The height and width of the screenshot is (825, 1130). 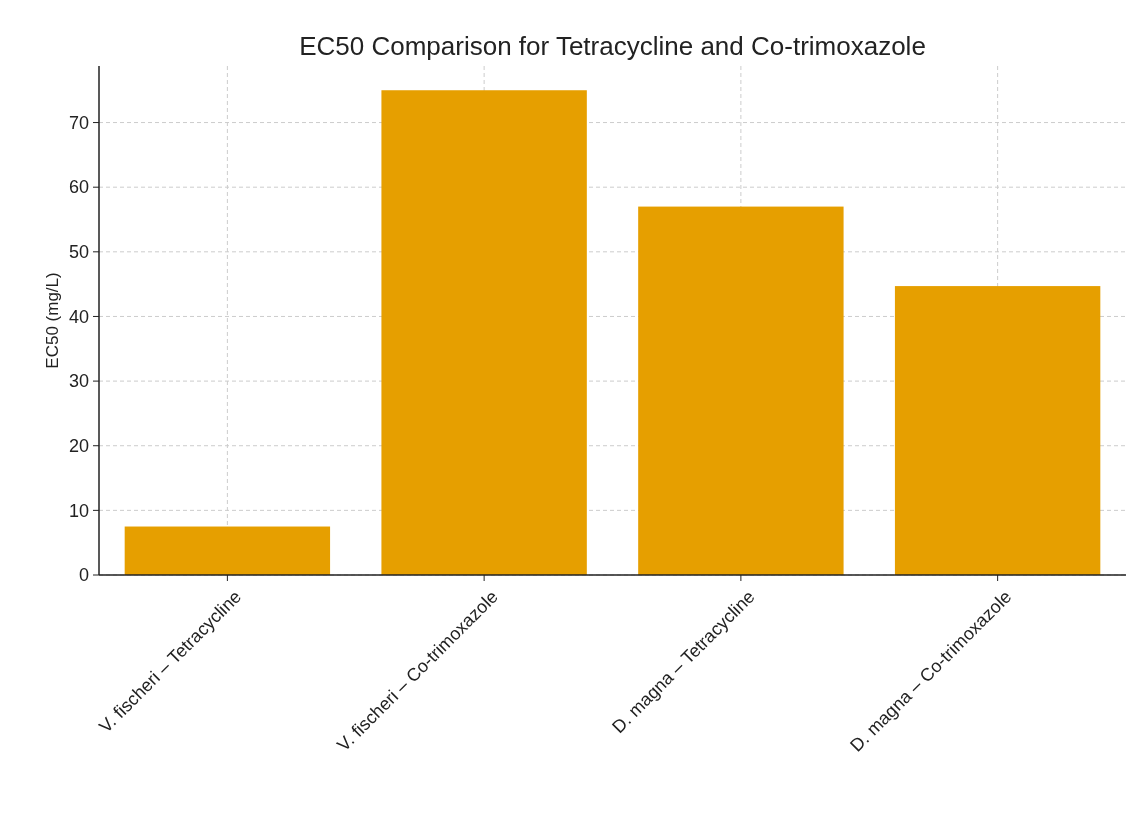 What do you see at coordinates (78, 510) in the screenshot?
I see `y-tick-label: 10` at bounding box center [78, 510].